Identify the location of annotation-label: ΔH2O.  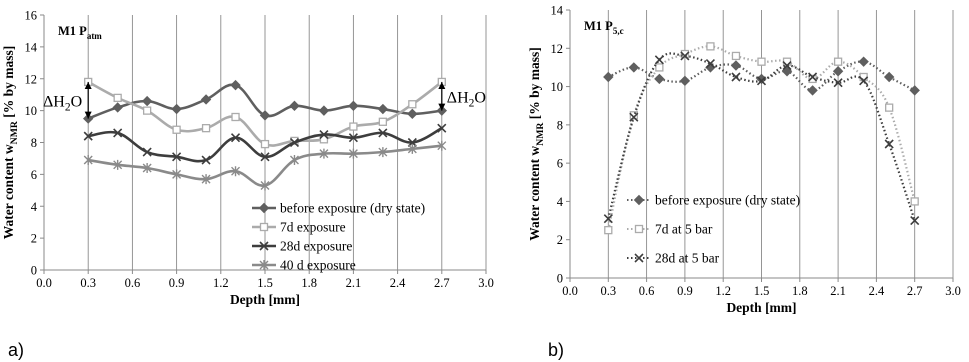
(466, 99).